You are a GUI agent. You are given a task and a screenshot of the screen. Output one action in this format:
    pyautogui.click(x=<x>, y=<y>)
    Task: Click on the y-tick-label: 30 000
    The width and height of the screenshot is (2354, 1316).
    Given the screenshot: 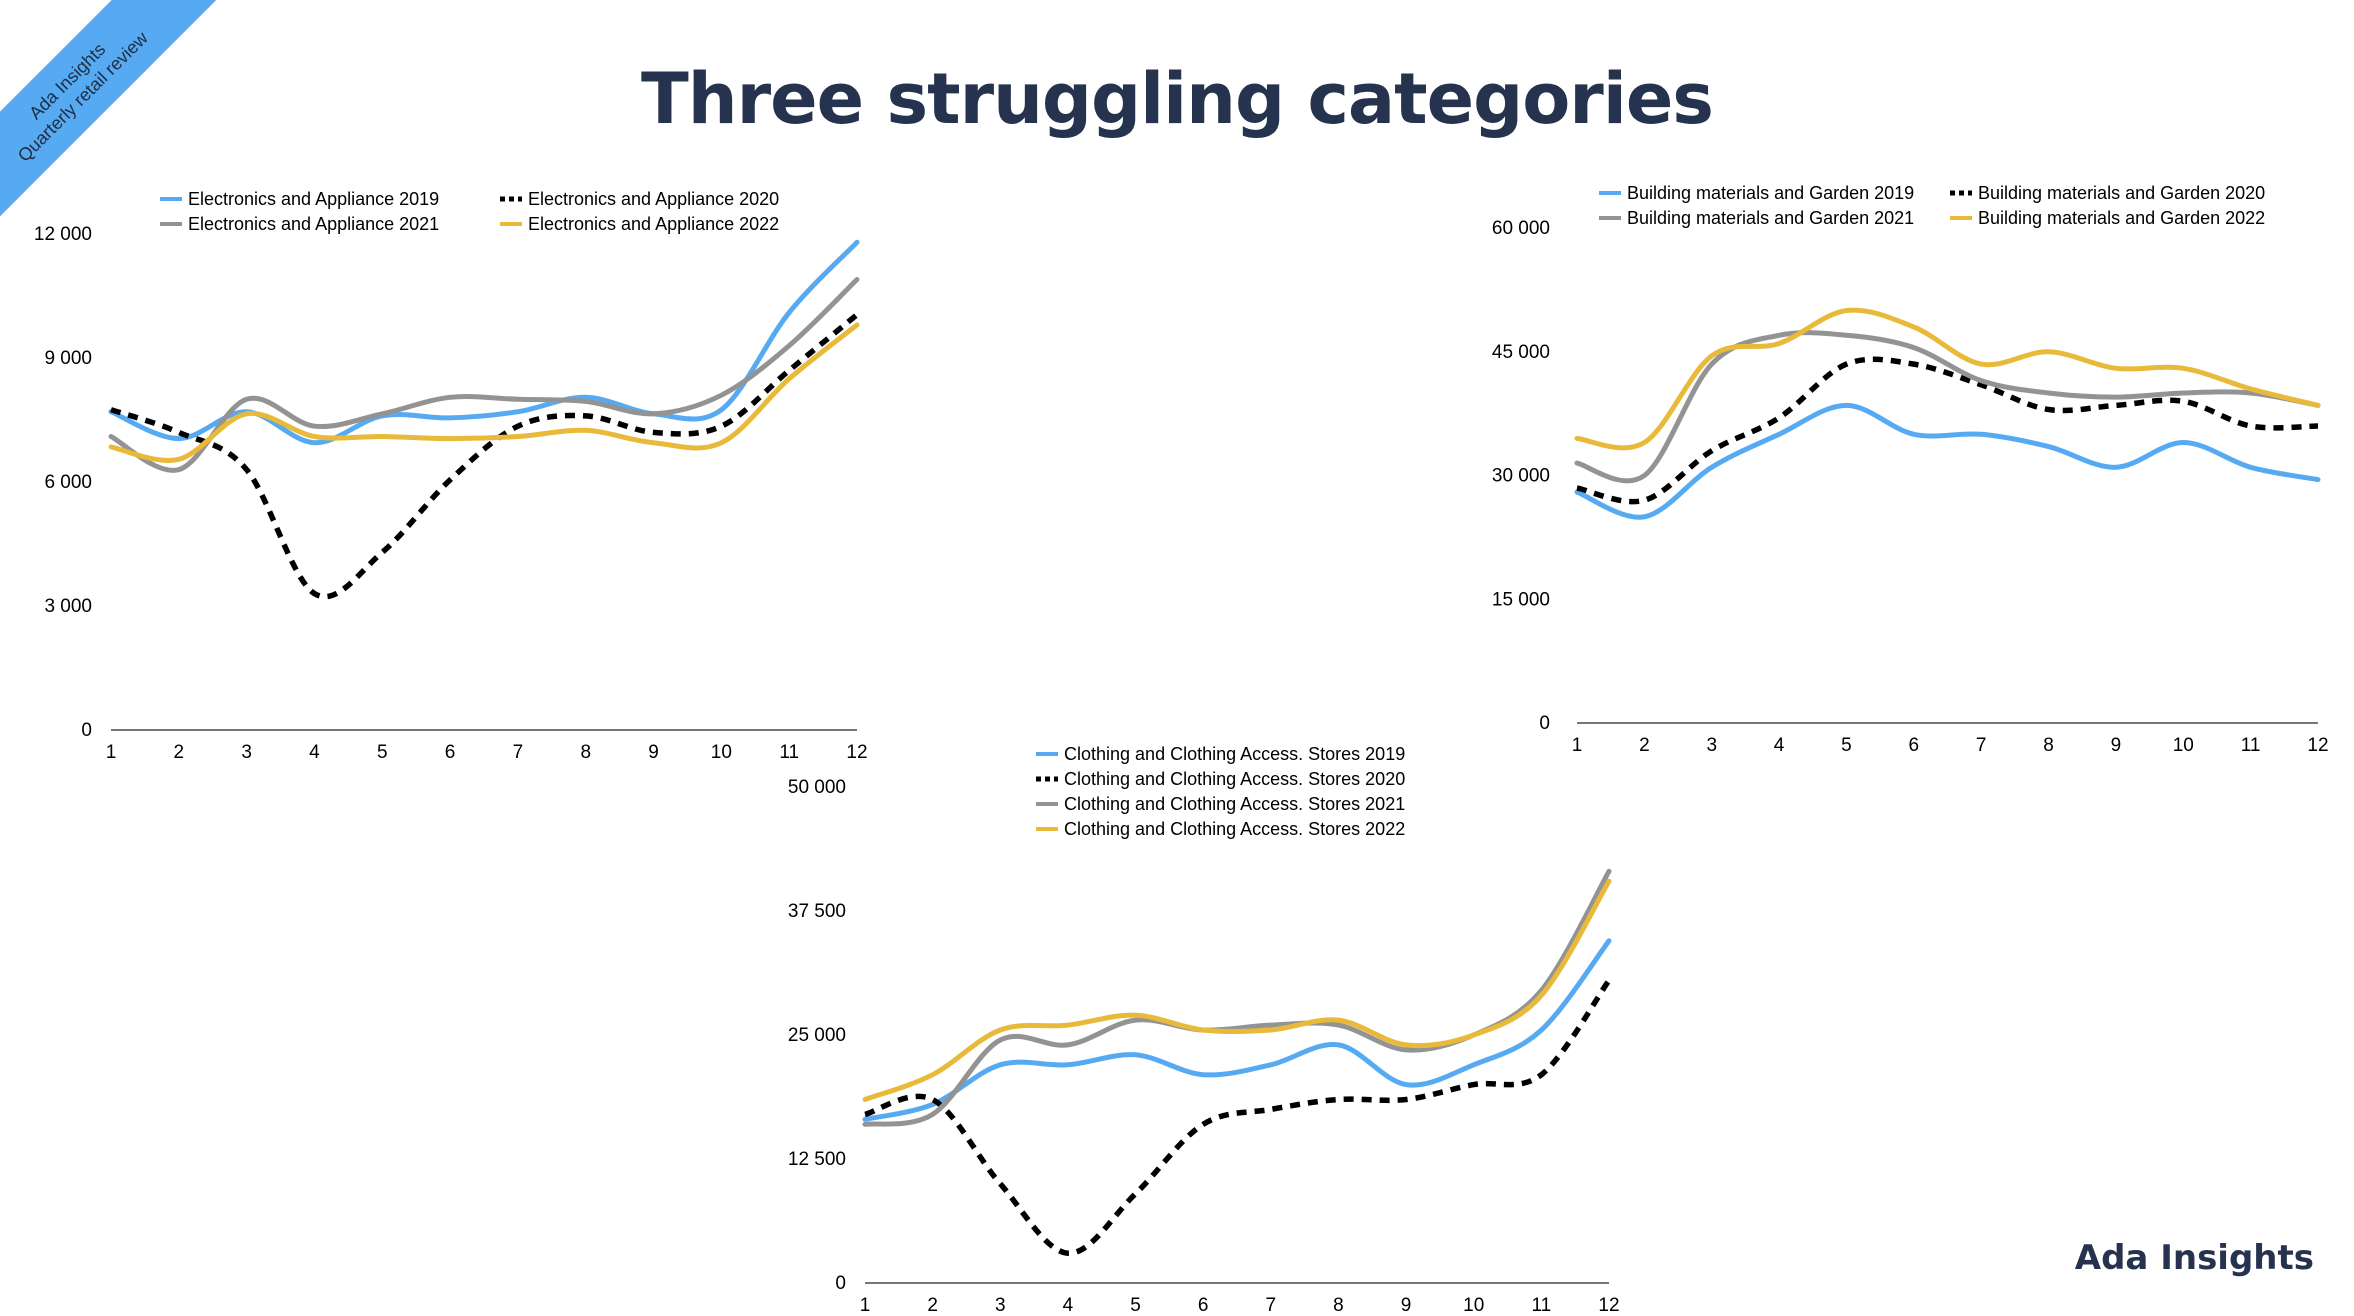 What is the action you would take?
    pyautogui.click(x=1521, y=476)
    